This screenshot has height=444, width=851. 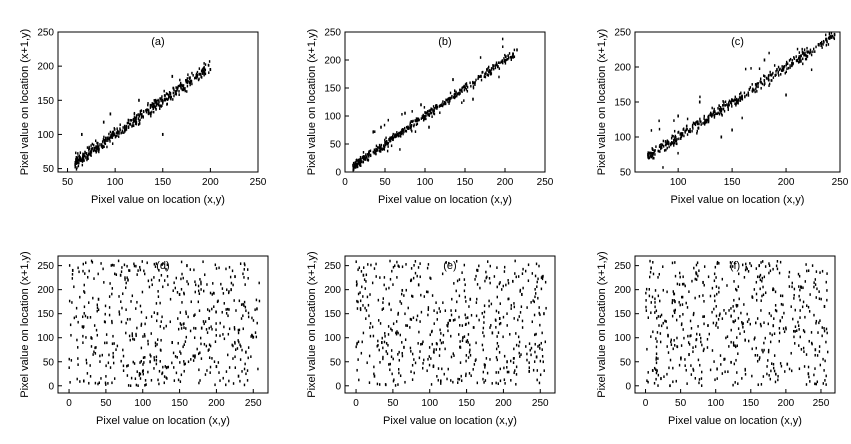 I want to click on x-tick-label: 100, so click(x=715, y=403).